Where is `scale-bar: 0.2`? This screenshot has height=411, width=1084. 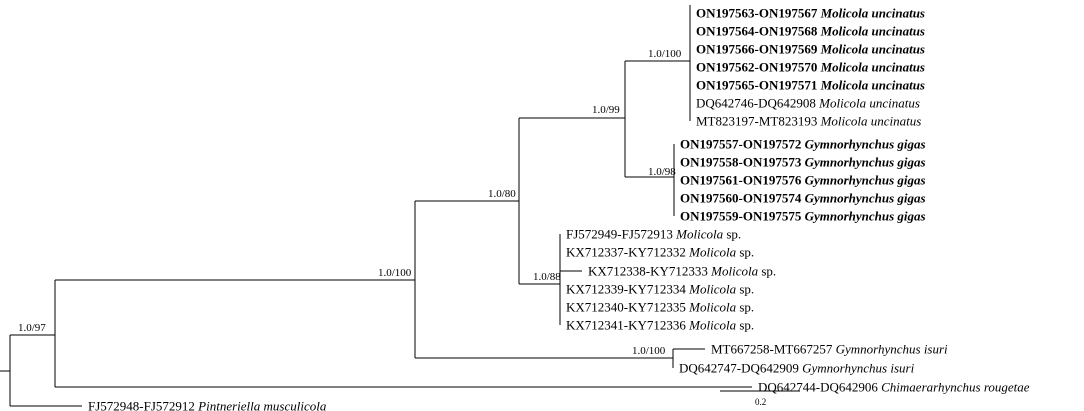
scale-bar: 0.2 is located at coordinates (760, 398).